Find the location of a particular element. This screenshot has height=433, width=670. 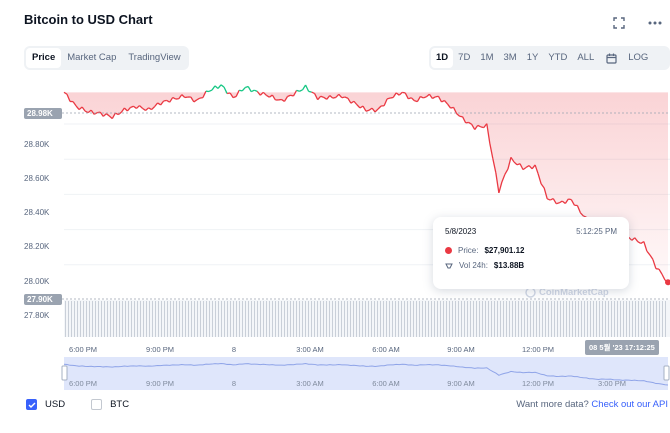

log-toggle: LOG is located at coordinates (638, 57).